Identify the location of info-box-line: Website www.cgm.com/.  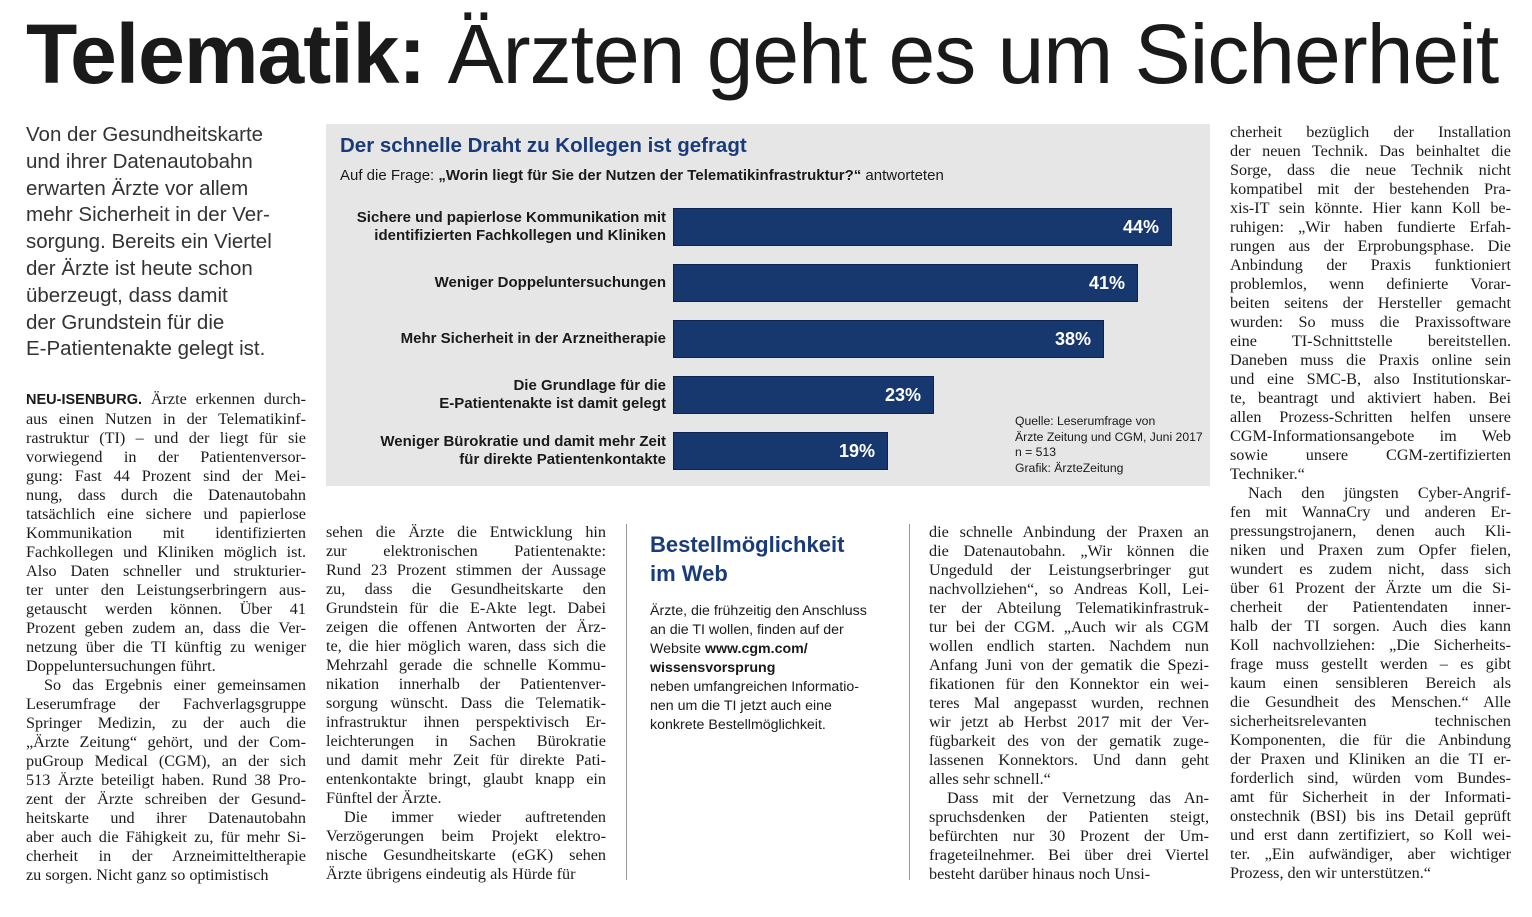
(729, 649).